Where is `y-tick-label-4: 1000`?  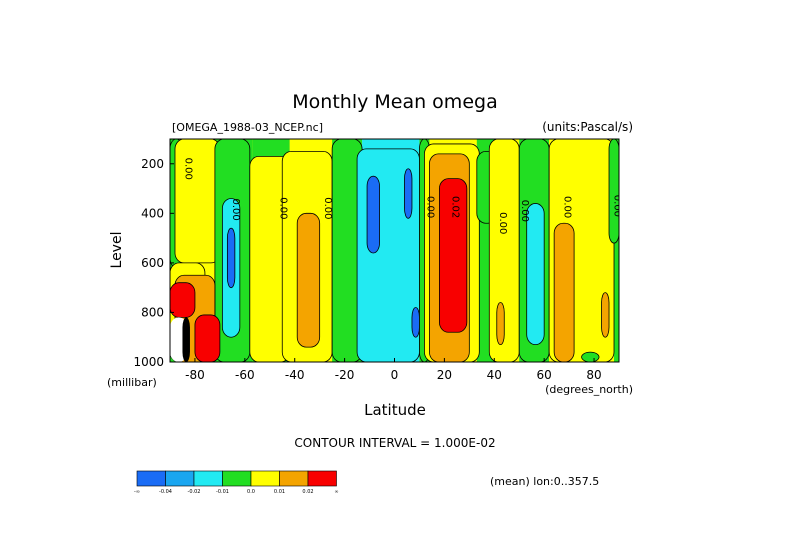
y-tick-label-4: 1000 is located at coordinates (148, 362).